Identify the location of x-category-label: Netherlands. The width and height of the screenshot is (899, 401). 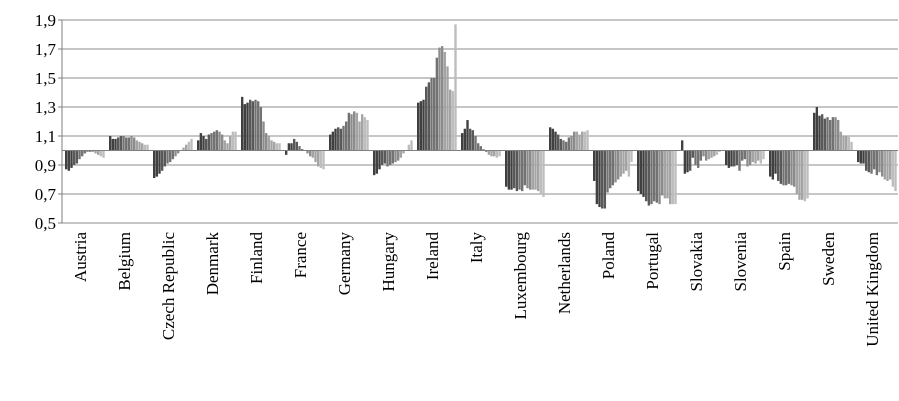
(564, 273).